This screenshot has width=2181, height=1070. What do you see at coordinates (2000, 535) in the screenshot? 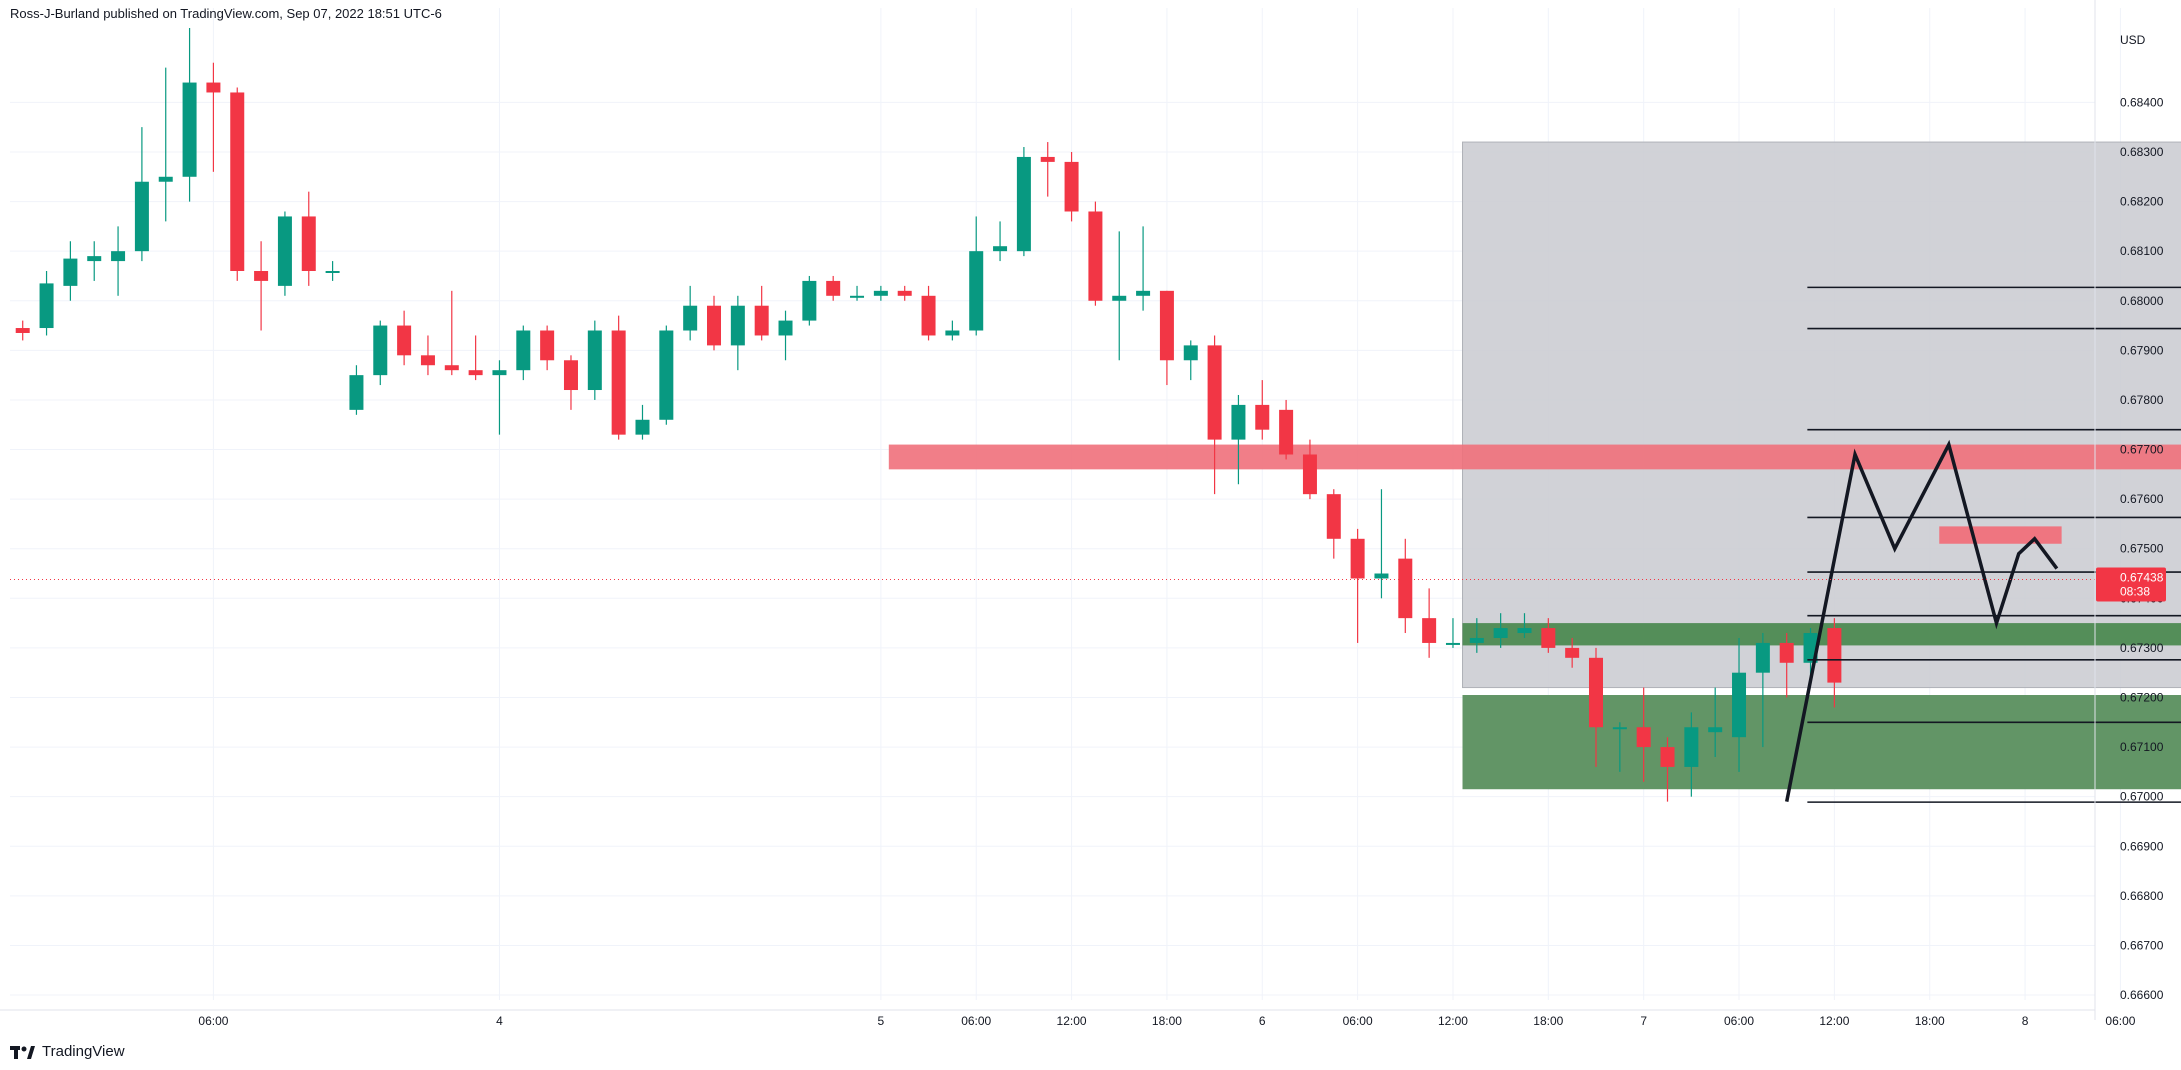
I see `minor-resistance-zone` at bounding box center [2000, 535].